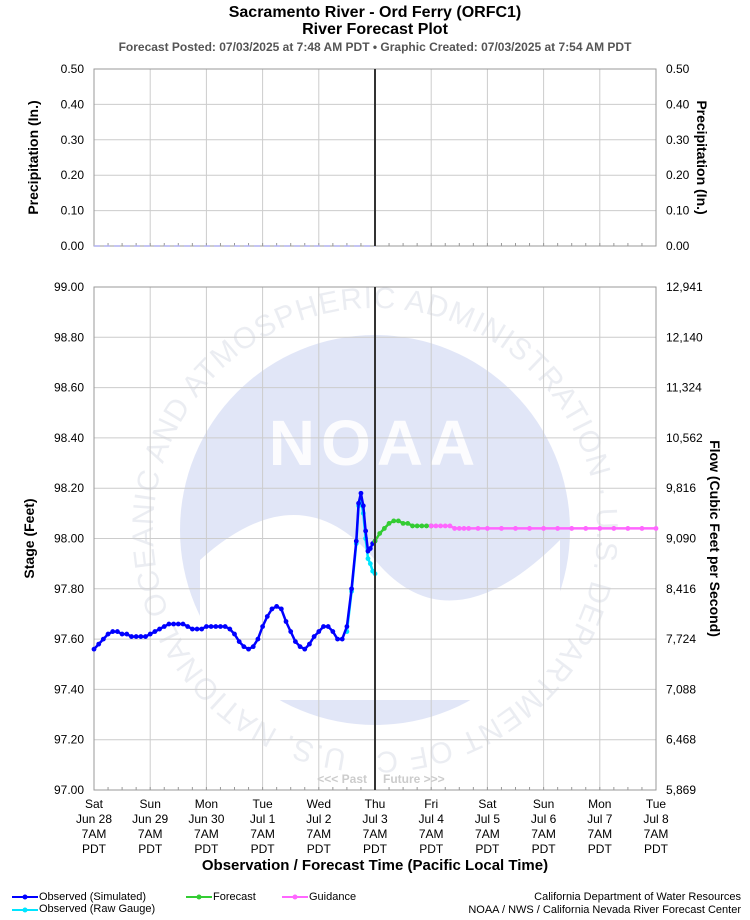 The width and height of the screenshot is (750, 920). I want to click on x-tick-label: Thu, so click(375, 804).